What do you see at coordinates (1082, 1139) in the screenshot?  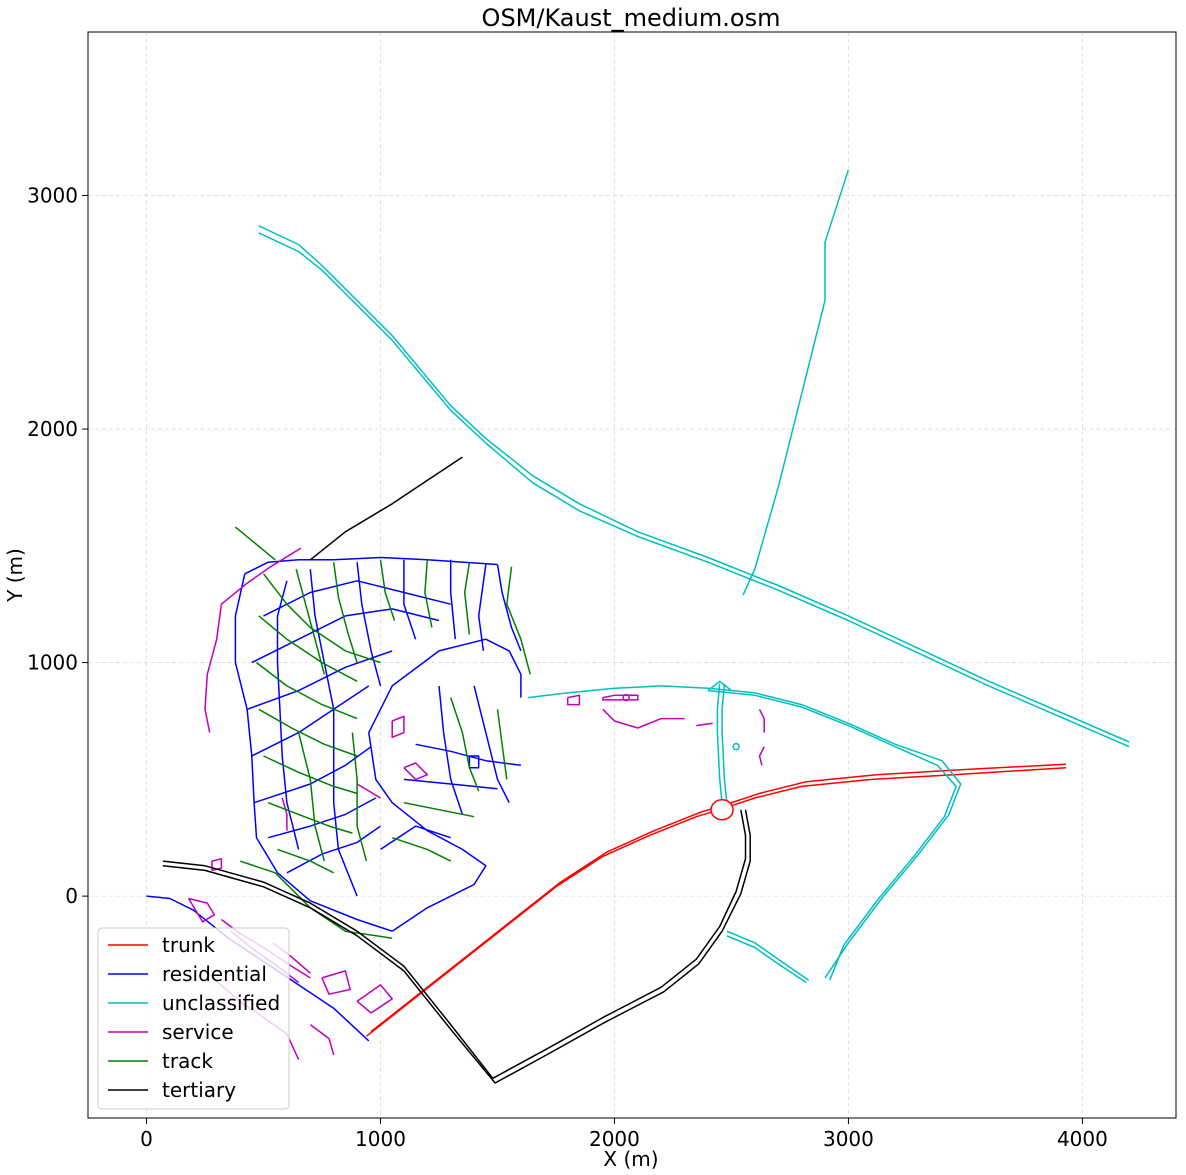 I see `x-tick-label-4: 4000` at bounding box center [1082, 1139].